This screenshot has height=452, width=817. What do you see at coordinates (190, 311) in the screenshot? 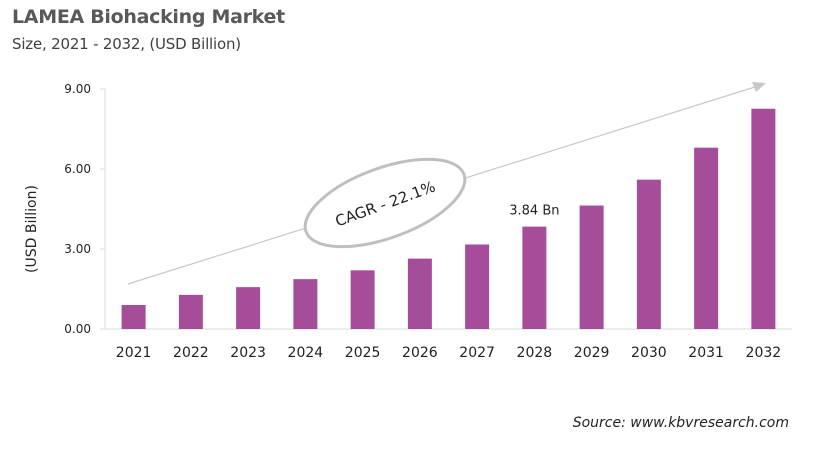
I see `bar-2022` at bounding box center [190, 311].